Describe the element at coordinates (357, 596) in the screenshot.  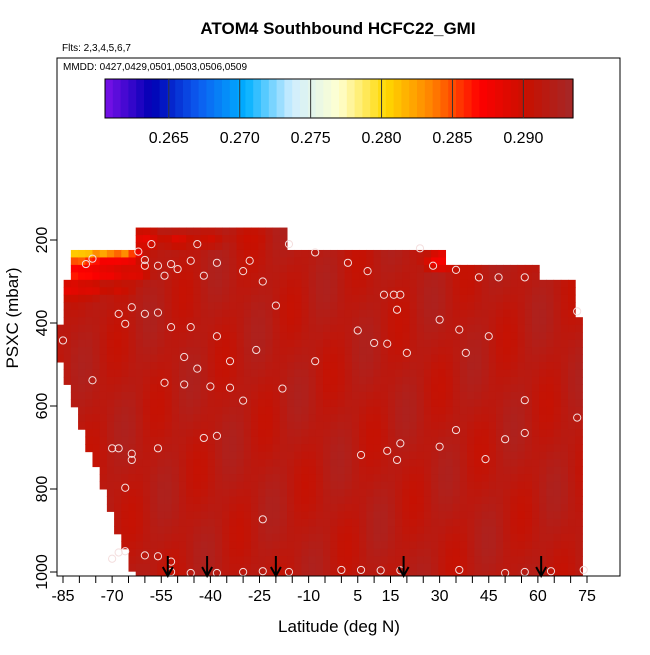
I see `x-tick-label: 5` at that location.